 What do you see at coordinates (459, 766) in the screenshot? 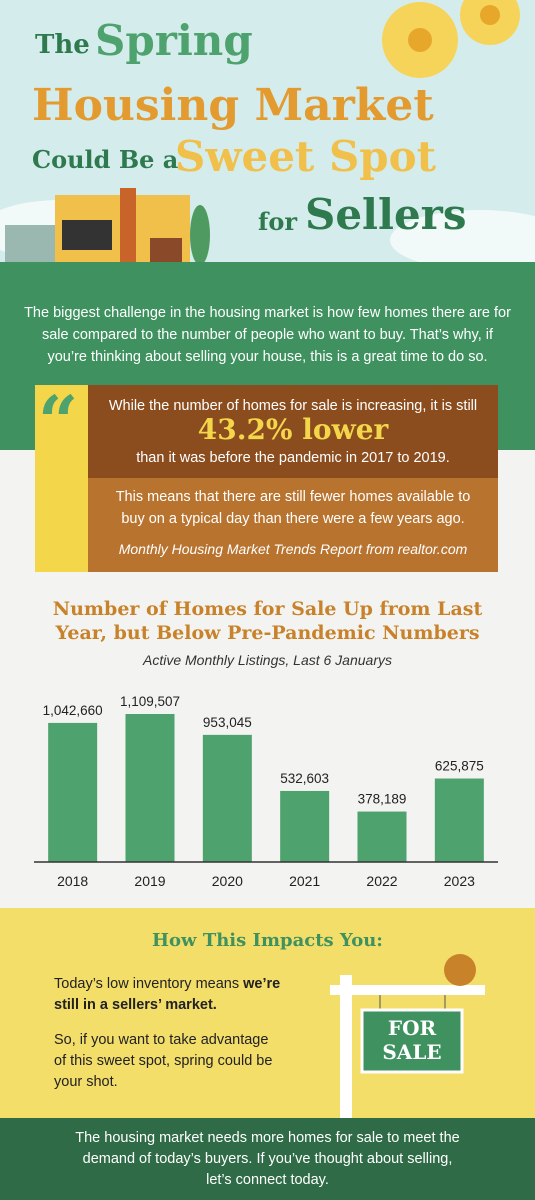
I see `value-label: 625,875` at bounding box center [459, 766].